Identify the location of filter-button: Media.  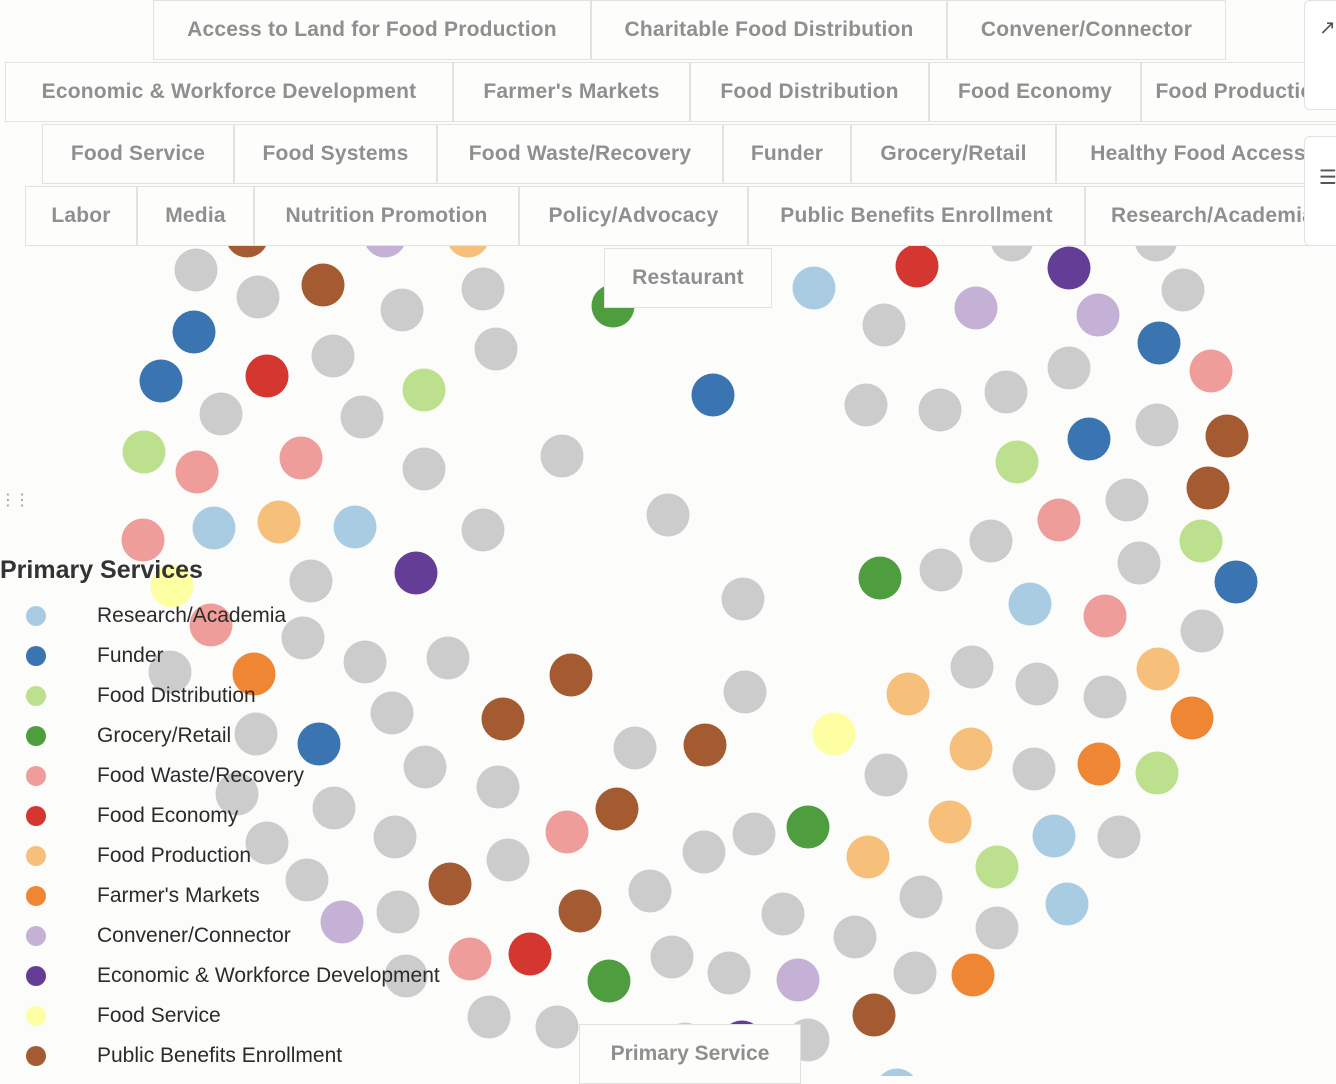
(195, 216).